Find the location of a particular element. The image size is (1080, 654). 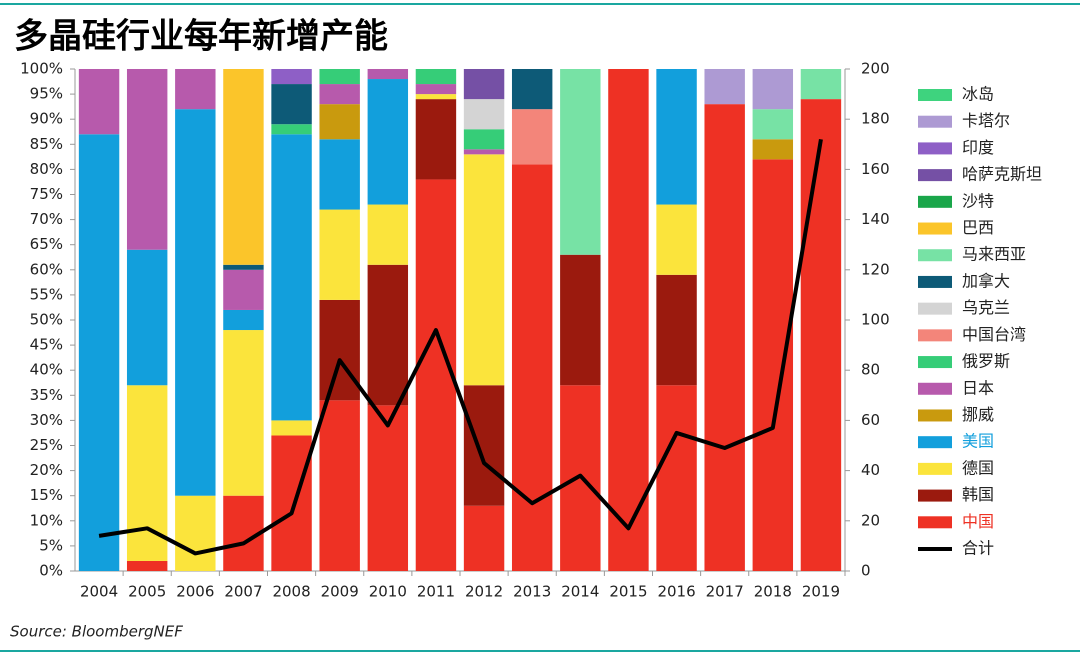

legend-label: 中国台湾 is located at coordinates (994, 334).